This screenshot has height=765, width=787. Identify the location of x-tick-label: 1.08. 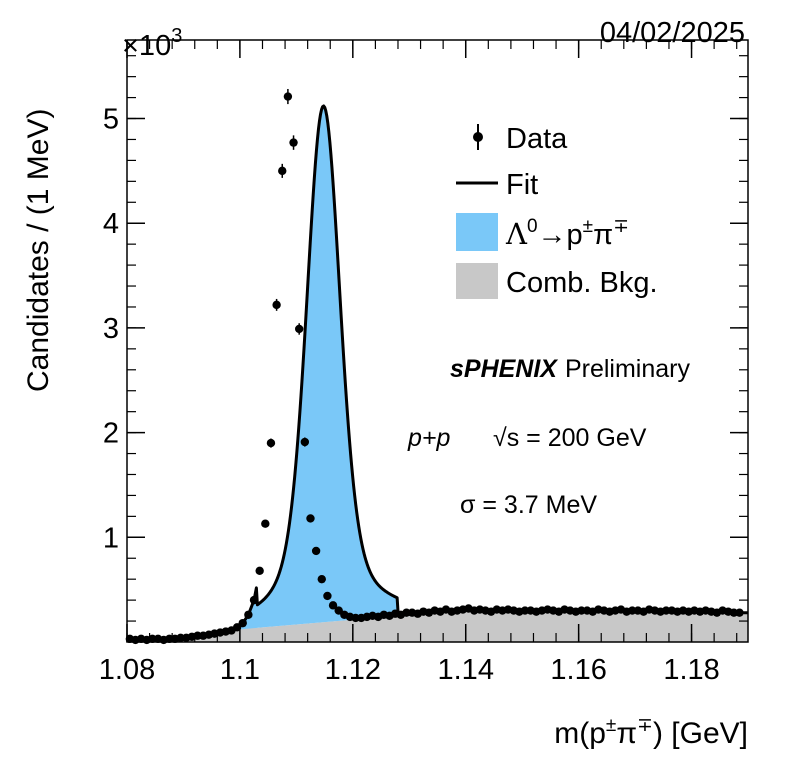
(127, 670).